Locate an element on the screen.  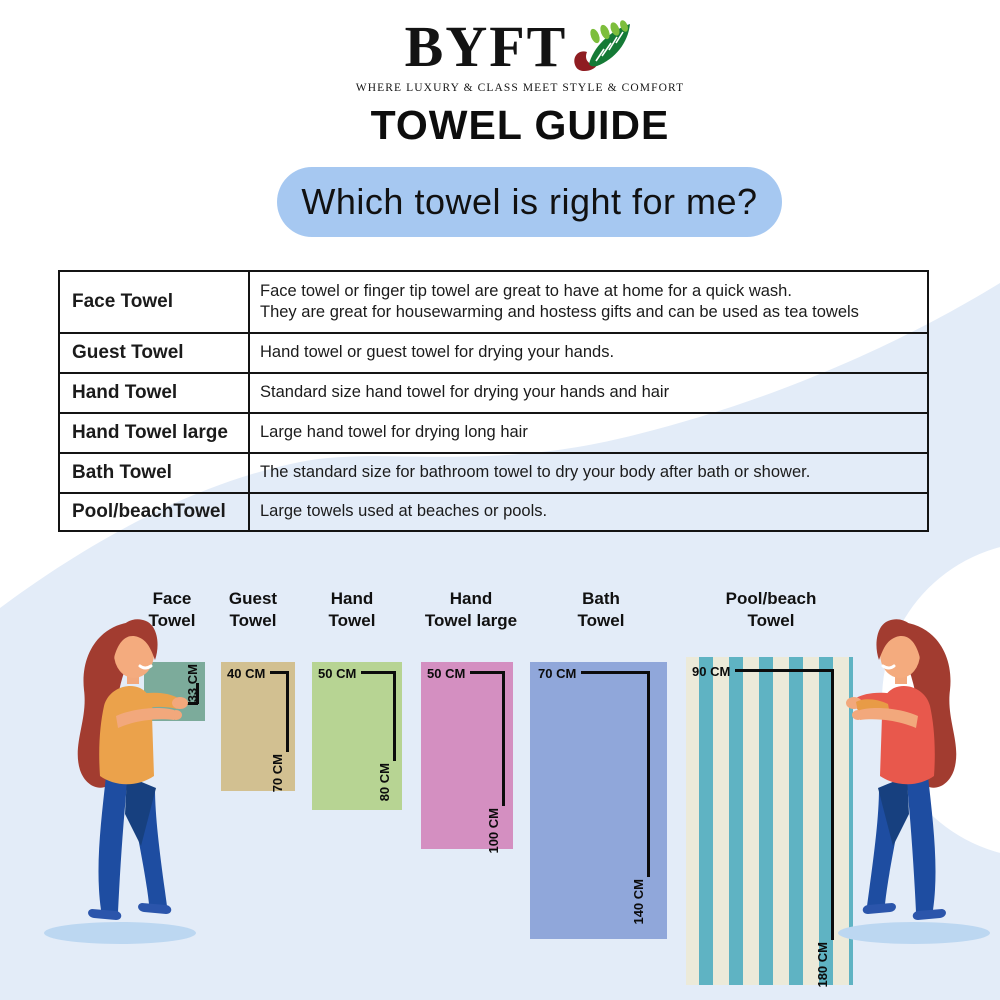
dimension-label: 100 CM is located at coordinates (493, 831).